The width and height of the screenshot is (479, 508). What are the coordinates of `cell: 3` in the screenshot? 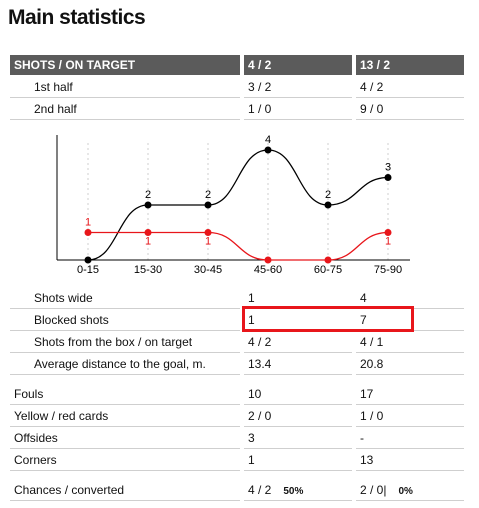 It's located at (298, 438).